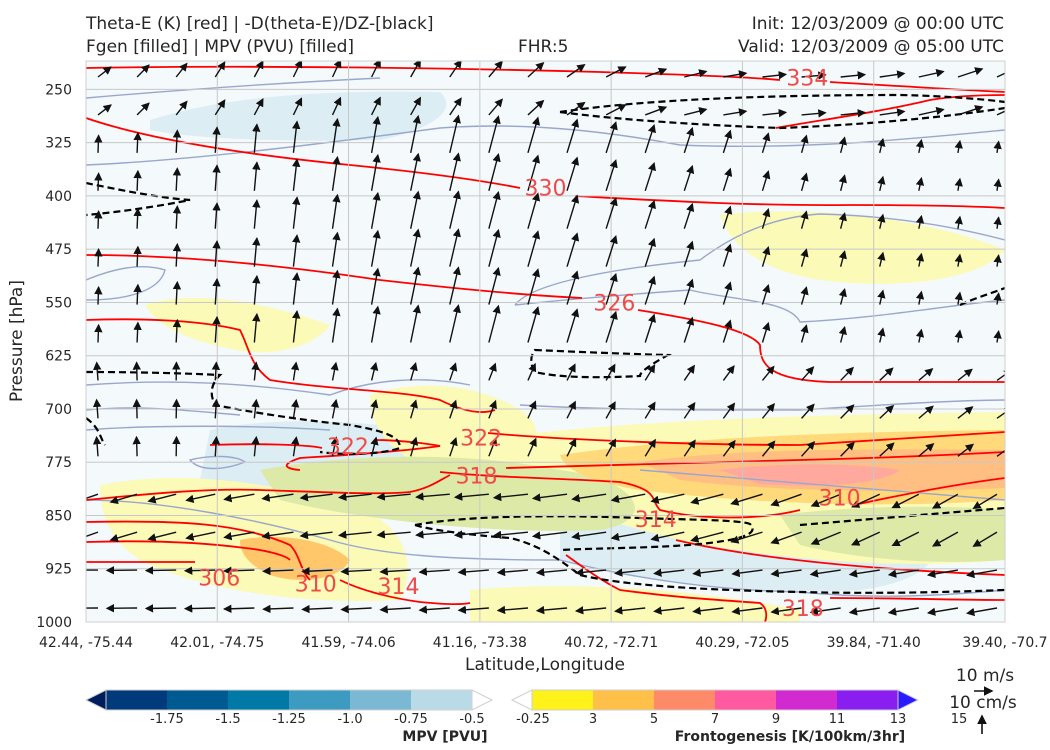 The image size is (1050, 750). What do you see at coordinates (58, 303) in the screenshot?
I see `y-tick-label: 550` at bounding box center [58, 303].